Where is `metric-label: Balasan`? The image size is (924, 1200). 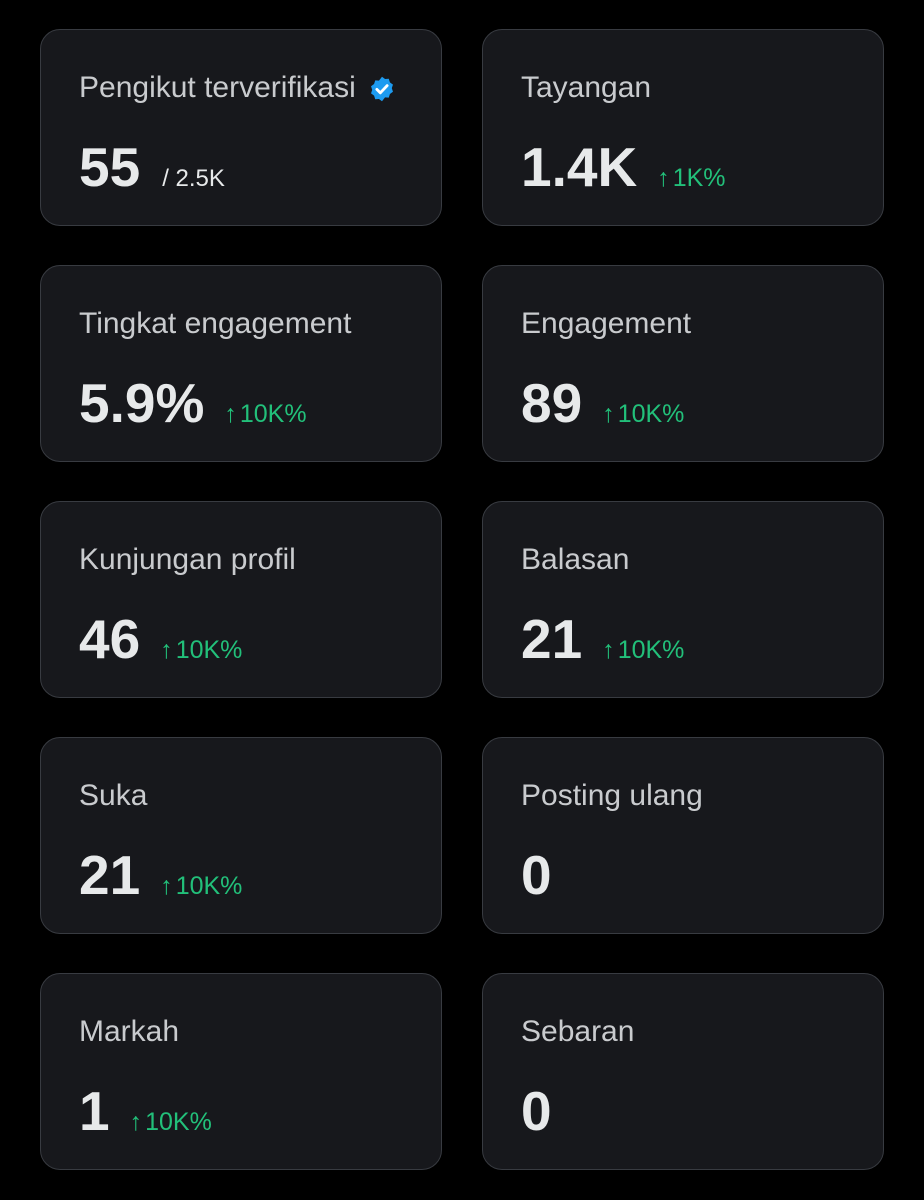 metric-label: Balasan is located at coordinates (575, 559).